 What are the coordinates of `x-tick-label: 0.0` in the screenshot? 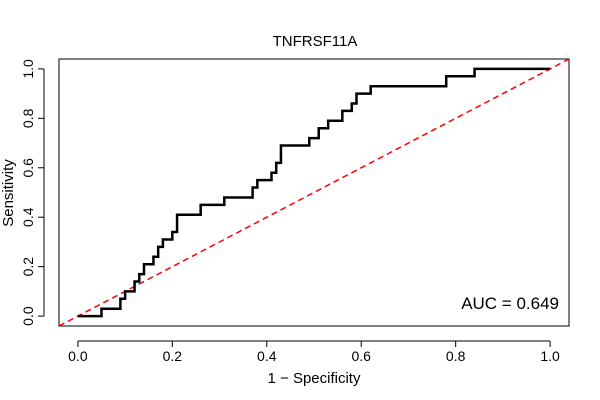 It's located at (78, 356).